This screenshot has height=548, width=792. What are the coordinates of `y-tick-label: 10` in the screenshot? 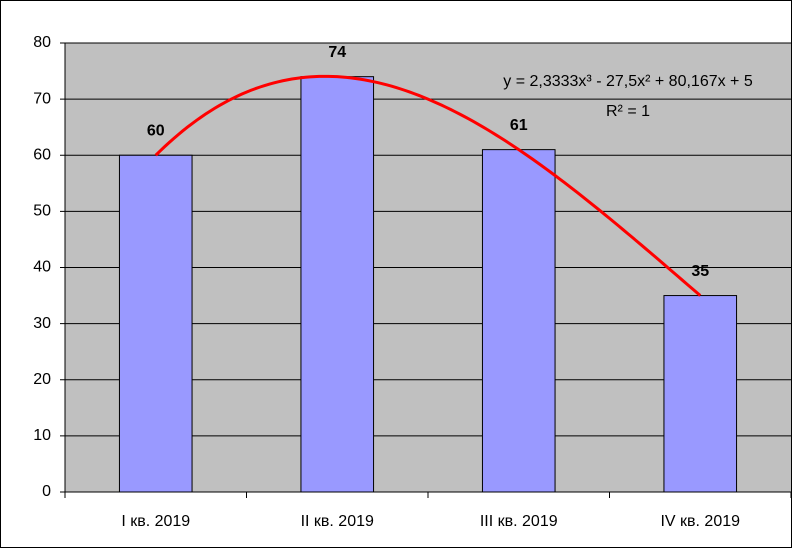 It's located at (42, 435).